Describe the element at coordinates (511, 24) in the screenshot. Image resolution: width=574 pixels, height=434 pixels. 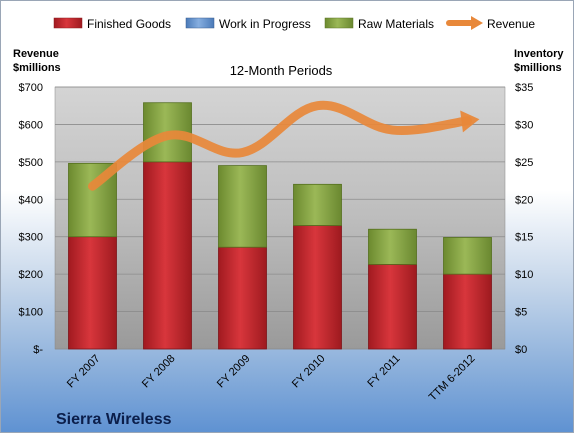
I see `legend-label-revenue: Revenue` at that location.